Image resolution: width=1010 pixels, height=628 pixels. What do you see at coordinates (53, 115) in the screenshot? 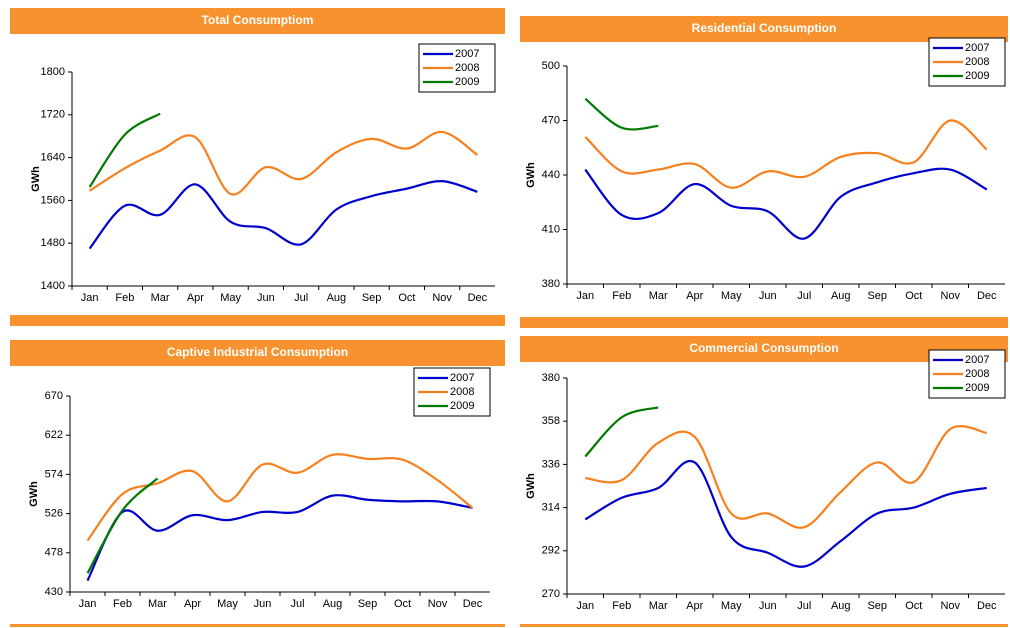
I see `y-tick-label: 1720` at bounding box center [53, 115].